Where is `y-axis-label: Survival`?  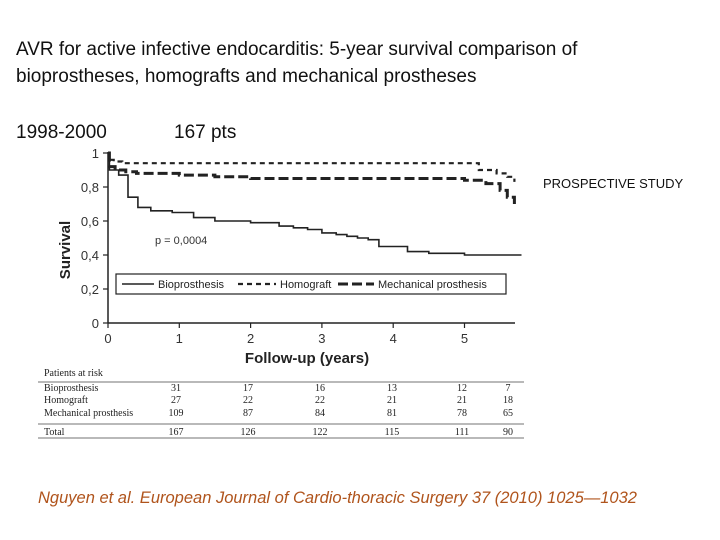
y-axis-label: Survival is located at coordinates (65, 250).